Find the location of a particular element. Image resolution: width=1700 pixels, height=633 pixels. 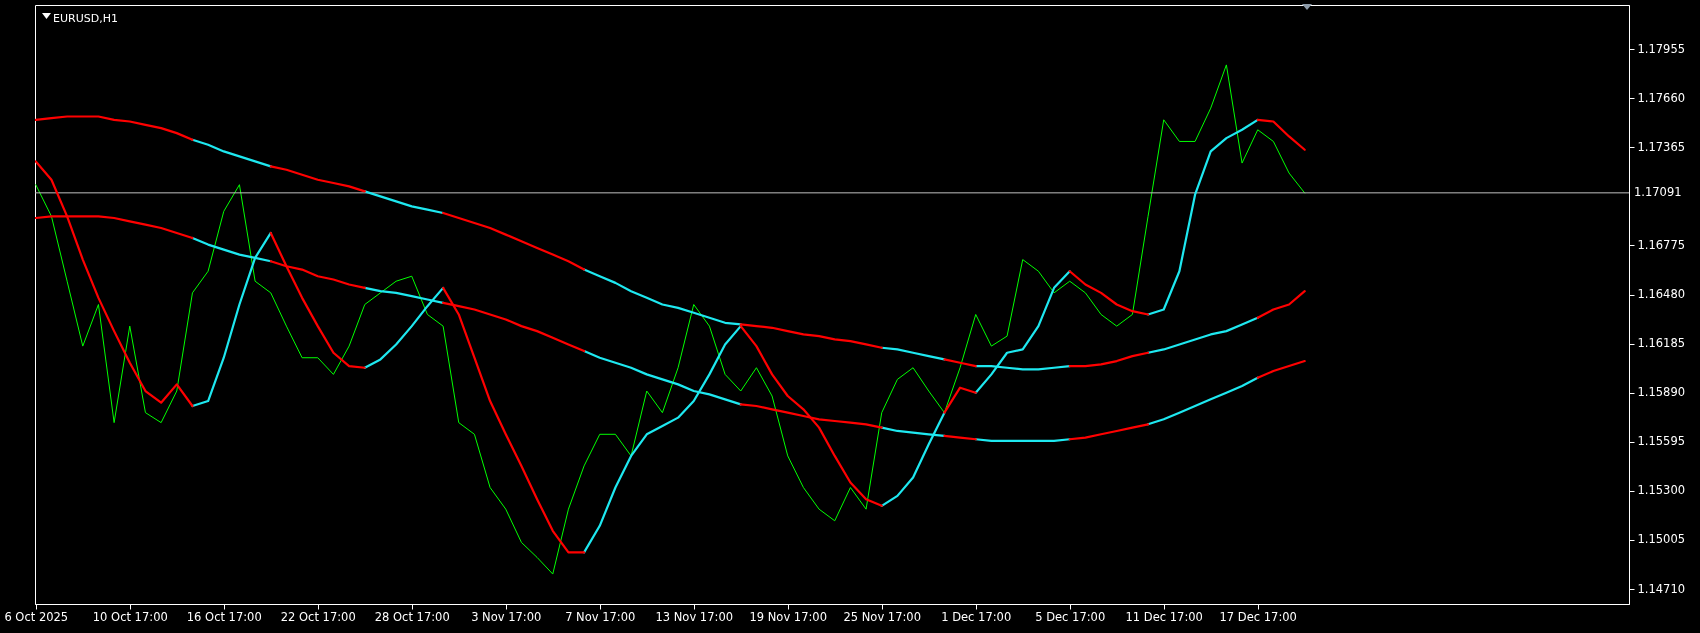

y-tick-label: 1.15300 is located at coordinates (1661, 490).